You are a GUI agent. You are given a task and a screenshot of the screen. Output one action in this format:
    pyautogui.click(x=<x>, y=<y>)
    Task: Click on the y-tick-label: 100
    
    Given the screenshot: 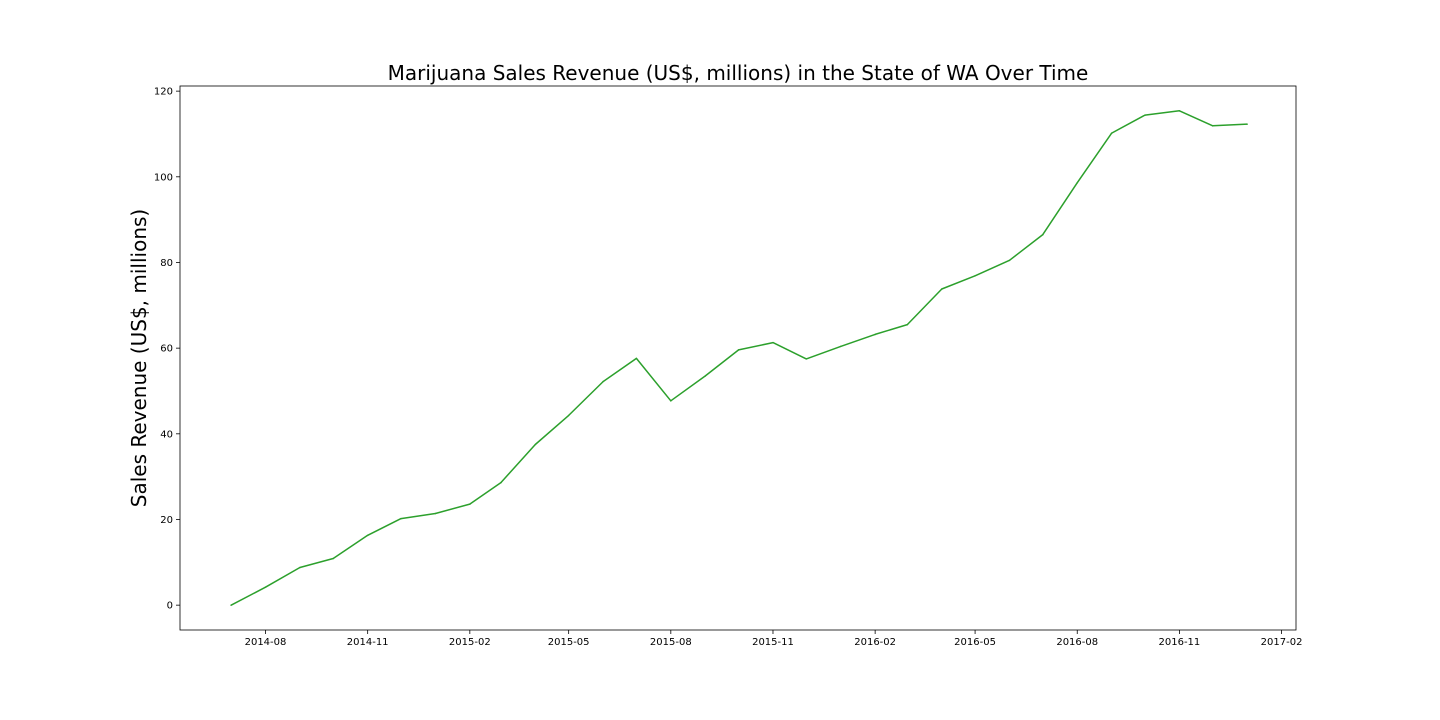 What is the action you would take?
    pyautogui.click(x=163, y=177)
    